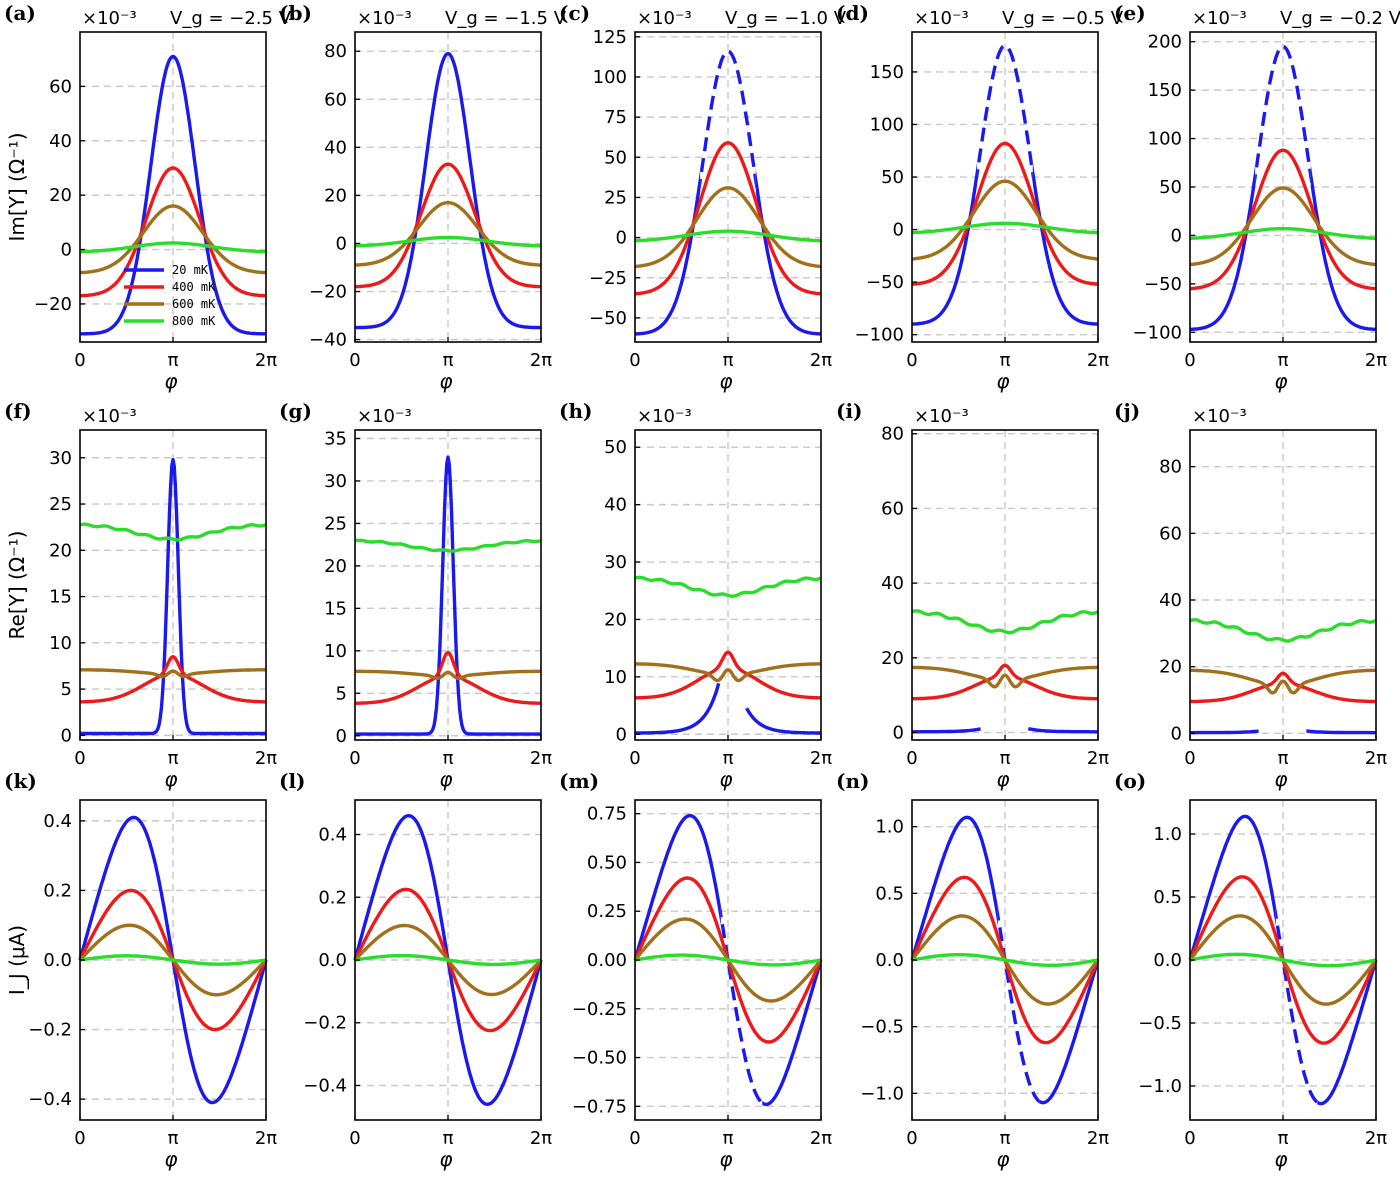 The image size is (1400, 1180). Describe the element at coordinates (325, 1085) in the screenshot. I see `y-tick-label: −0.4` at that location.